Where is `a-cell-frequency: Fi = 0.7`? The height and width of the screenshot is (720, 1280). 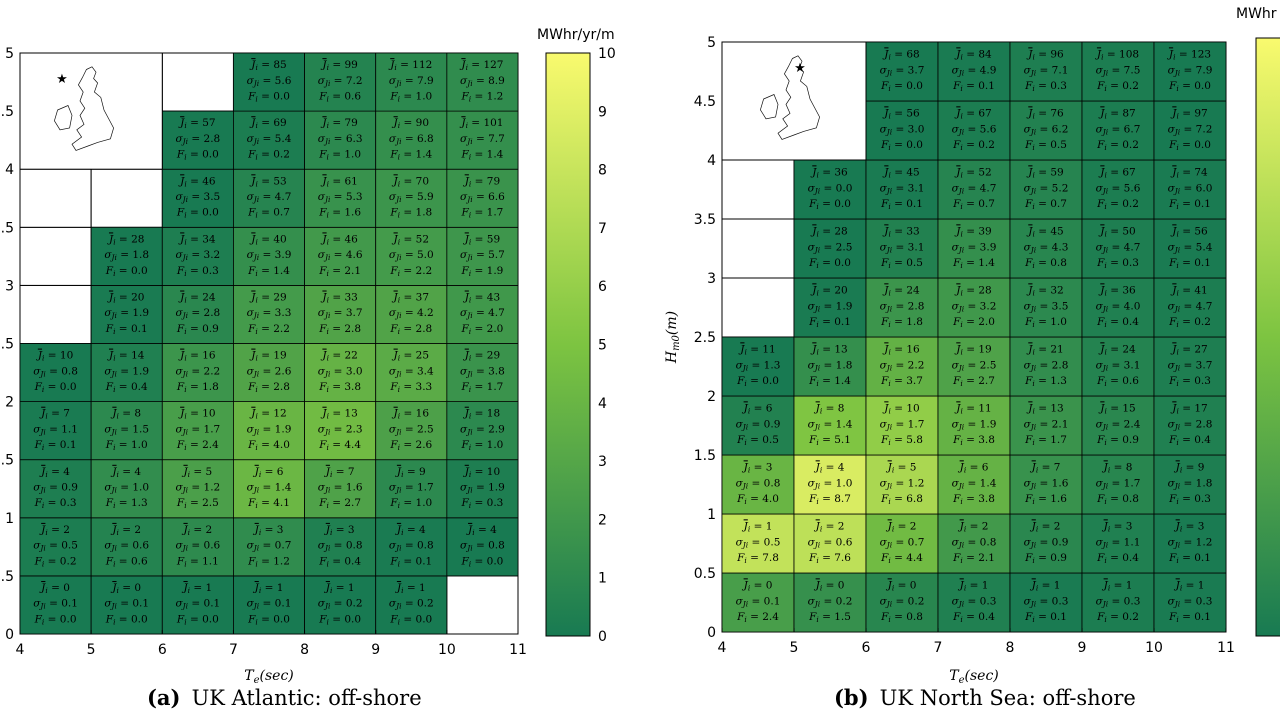 a-cell-frequency: Fi = 0.7 is located at coordinates (268, 213).